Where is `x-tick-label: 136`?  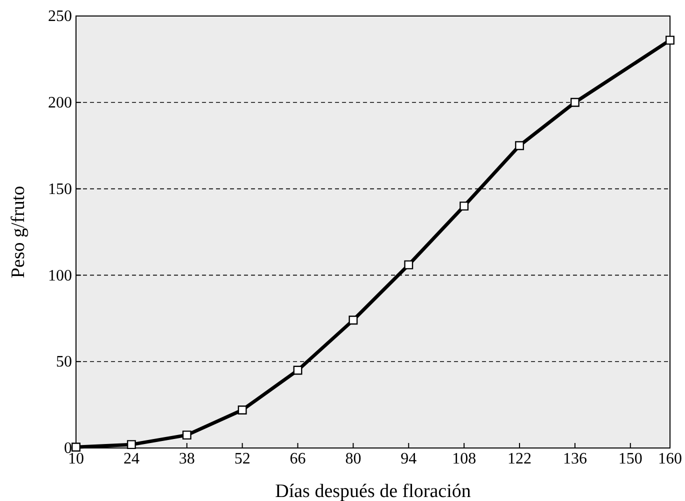 x-tick-label: 136 is located at coordinates (574, 459).